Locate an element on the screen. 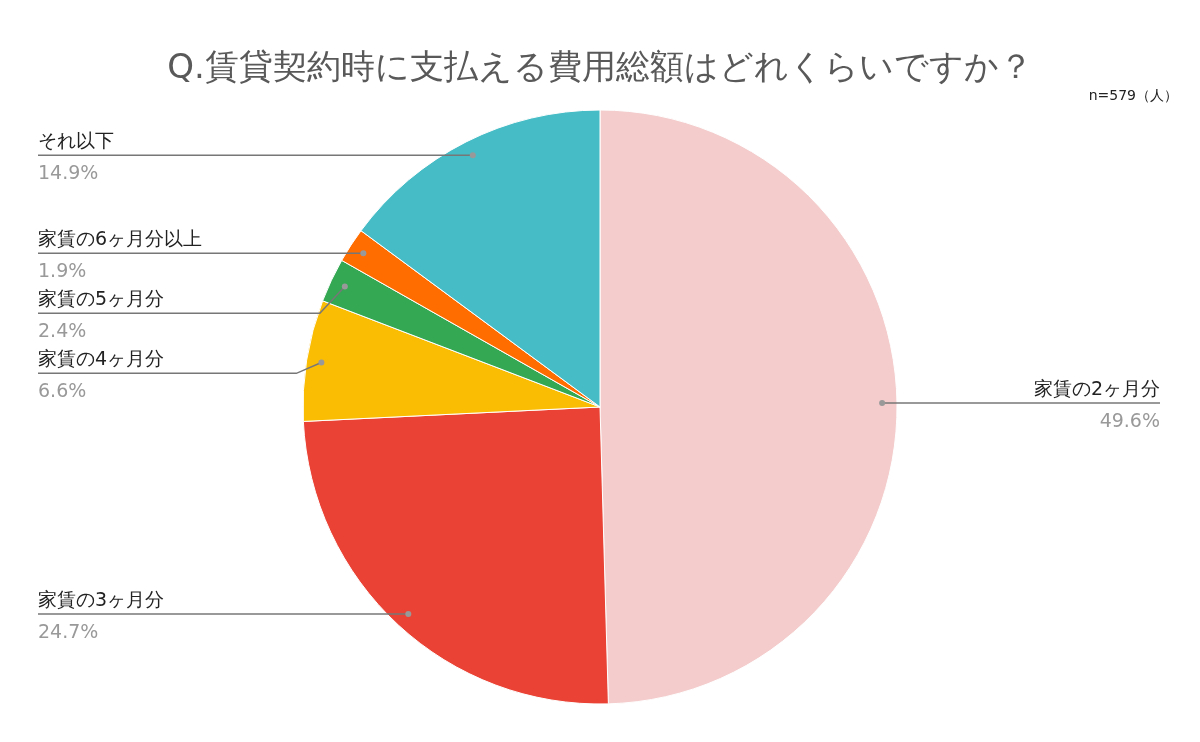  slice-label: 家賃の5ヶ月分 is located at coordinates (101, 298).